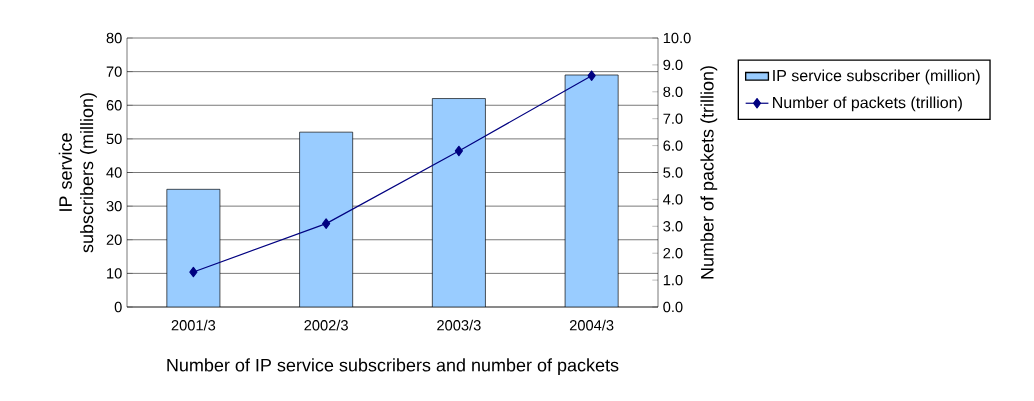 The height and width of the screenshot is (401, 1034). What do you see at coordinates (673, 145) in the screenshot?
I see `y2-tick-label: 6.0` at bounding box center [673, 145].